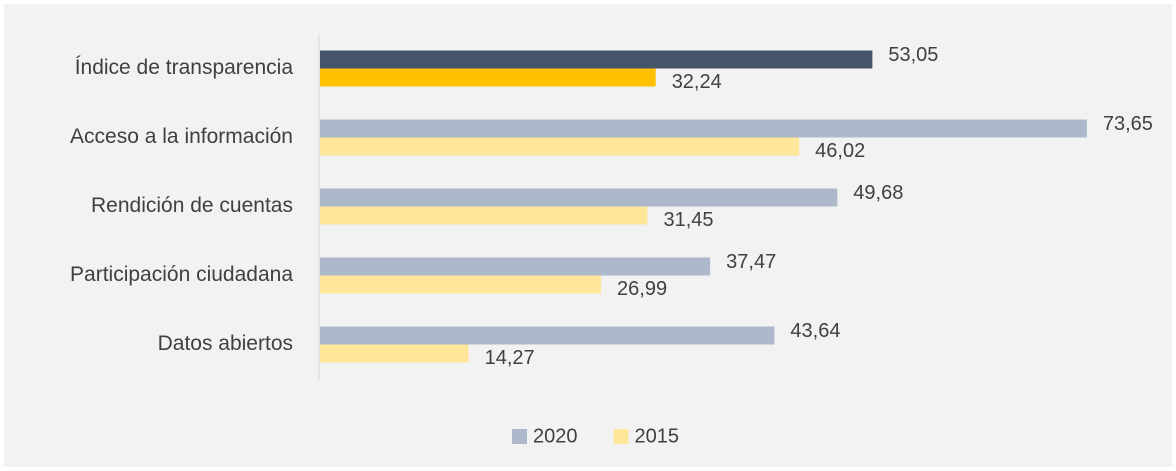 This screenshot has height=471, width=1176. I want to click on category-label: Participación ciudadana, so click(181, 274).